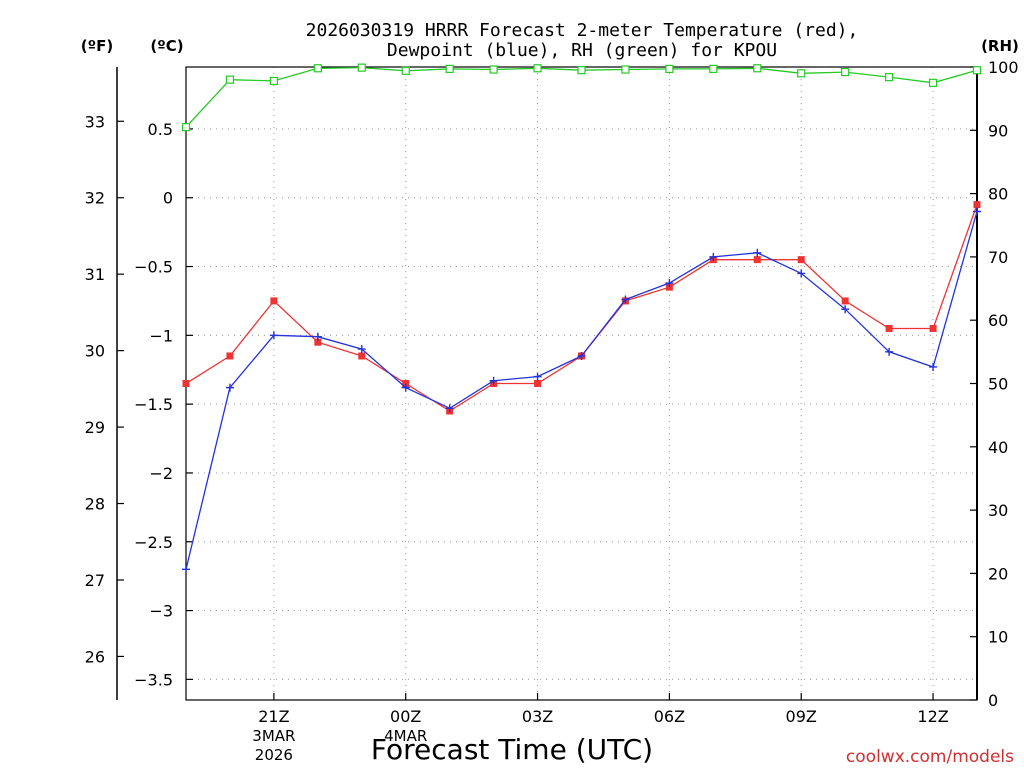 The image size is (1024, 768). What do you see at coordinates (95, 198) in the screenshot?
I see `fahrenheit-tick-label: 32` at bounding box center [95, 198].